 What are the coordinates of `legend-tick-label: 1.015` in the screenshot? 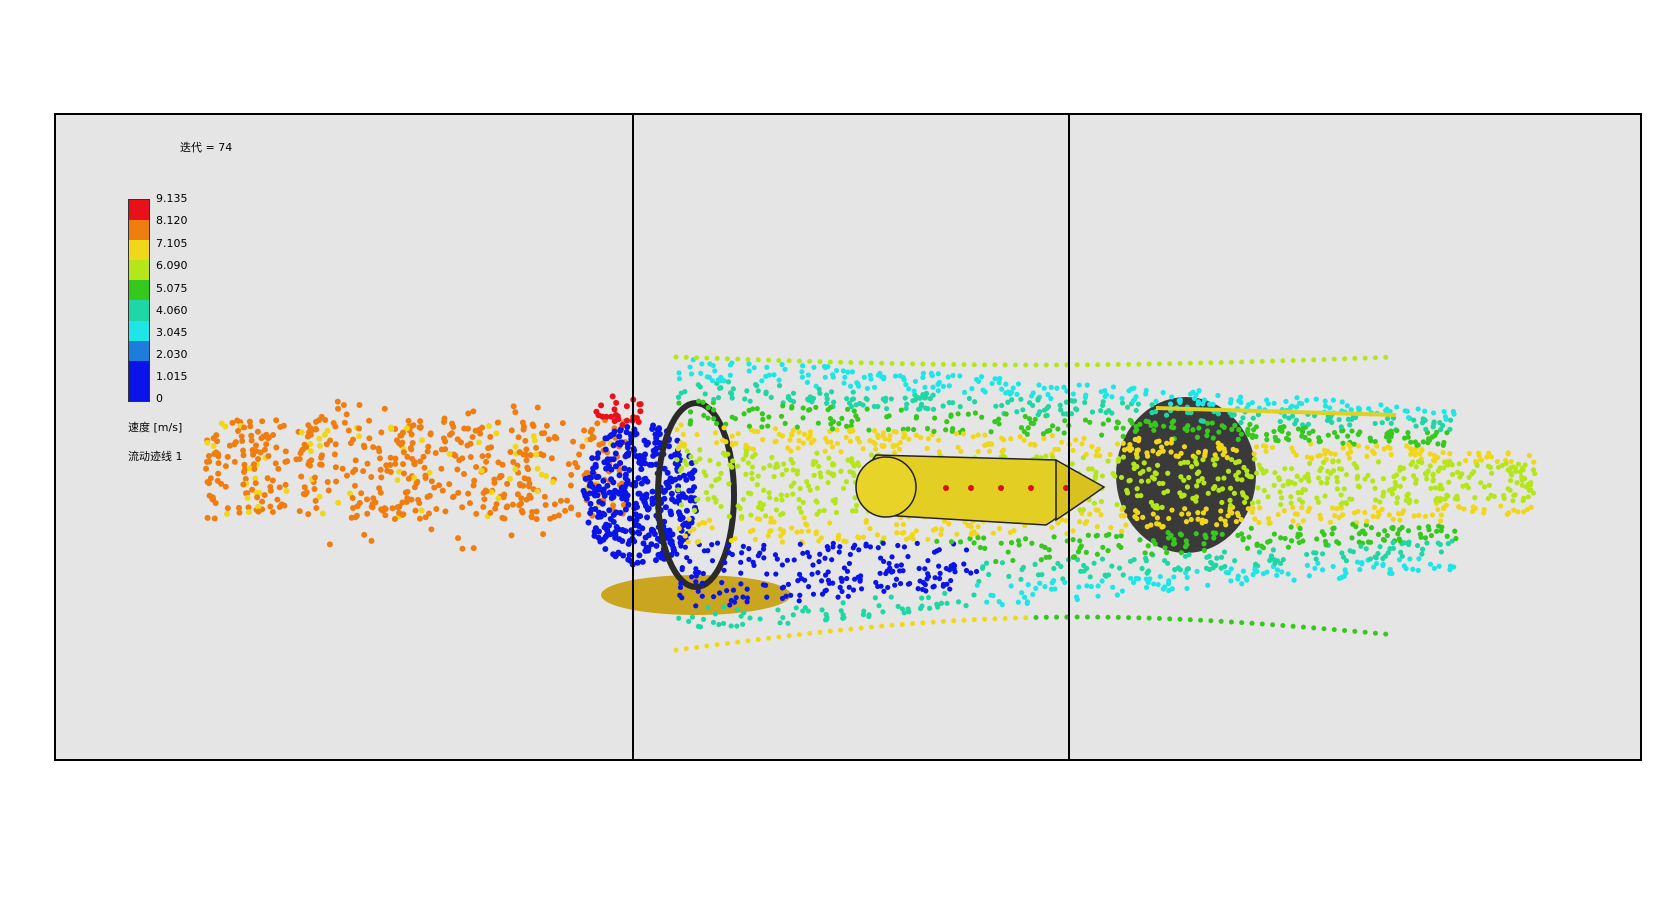 It's located at (172, 376).